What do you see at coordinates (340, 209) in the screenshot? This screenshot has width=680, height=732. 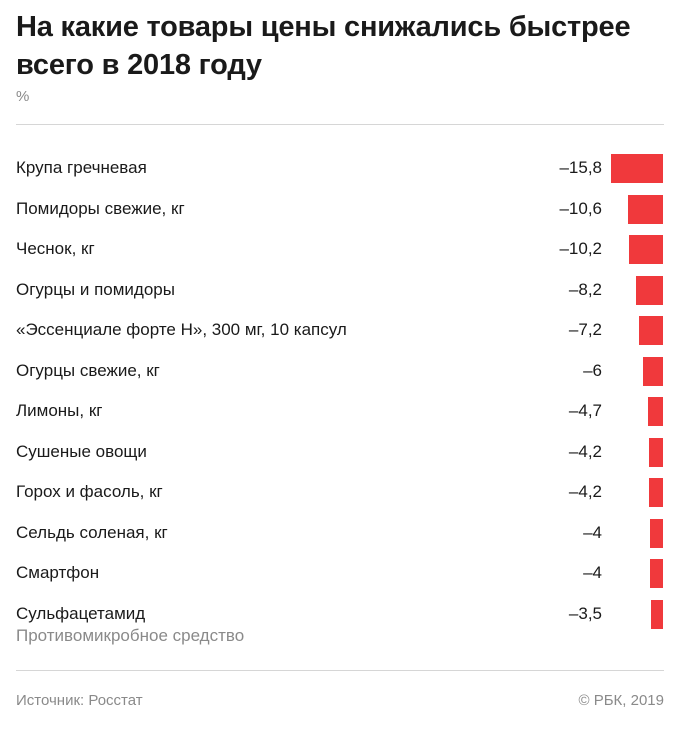 I see `bar-row: Помидоры свежие, кг –10,6` at bounding box center [340, 209].